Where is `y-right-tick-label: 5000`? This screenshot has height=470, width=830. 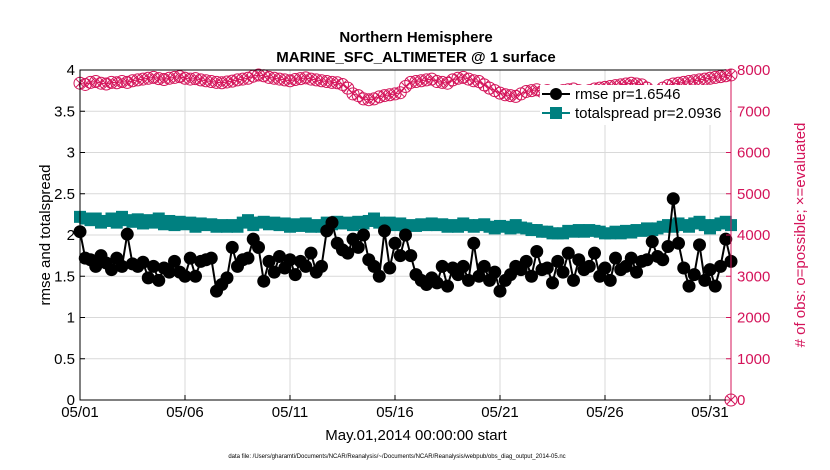 y-right-tick-label: 5000 is located at coordinates (753, 194).